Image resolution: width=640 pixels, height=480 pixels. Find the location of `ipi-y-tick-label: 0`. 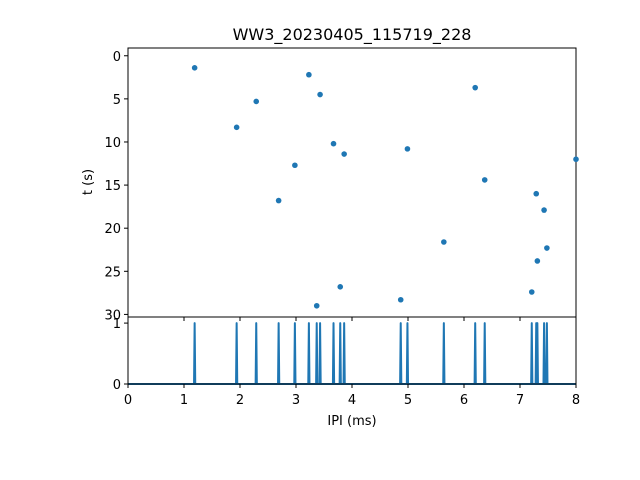

ipi-y-tick-label: 0 is located at coordinates (117, 385).